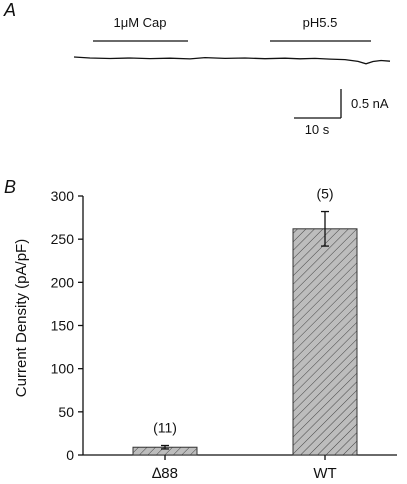 The image size is (407, 484). I want to click on scale-time-label: 10 s, so click(317, 129).